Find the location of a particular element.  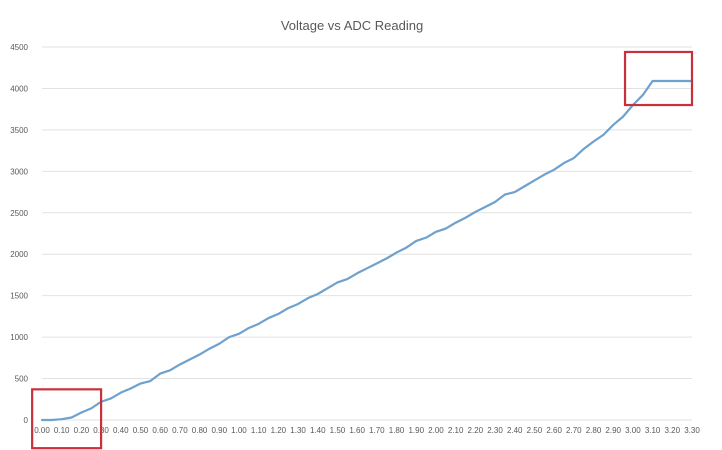

y-tick-label: 1000 is located at coordinates (19, 337).